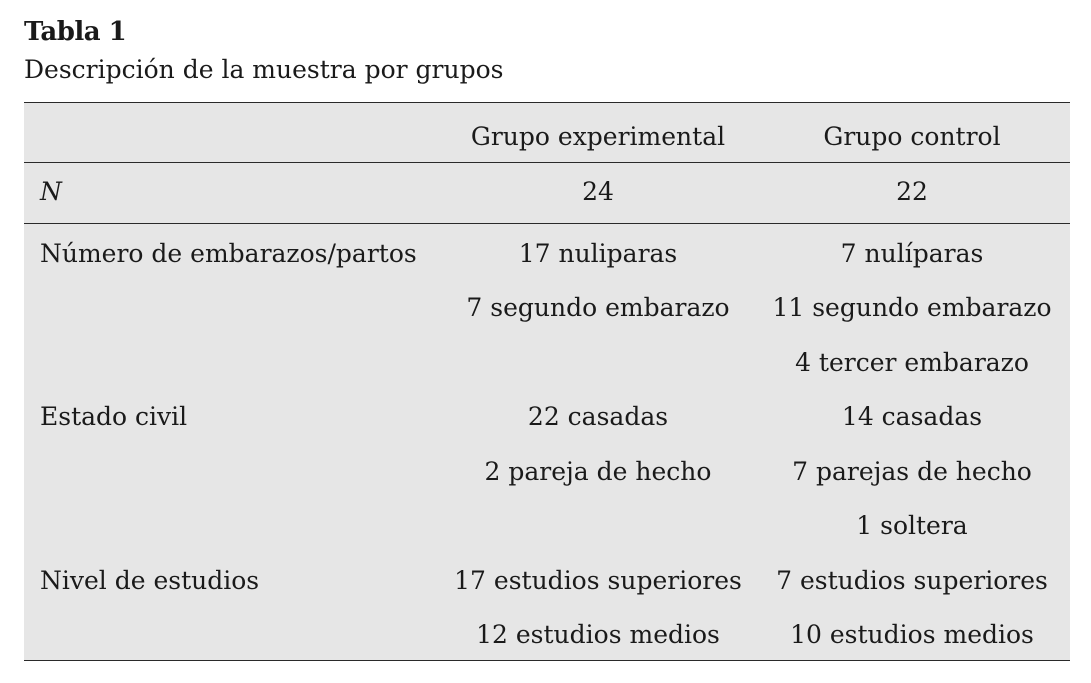 The width and height of the screenshot is (1091, 683). Describe the element at coordinates (912, 136) in the screenshot. I see `header-grupo-control: Grupo control` at that location.